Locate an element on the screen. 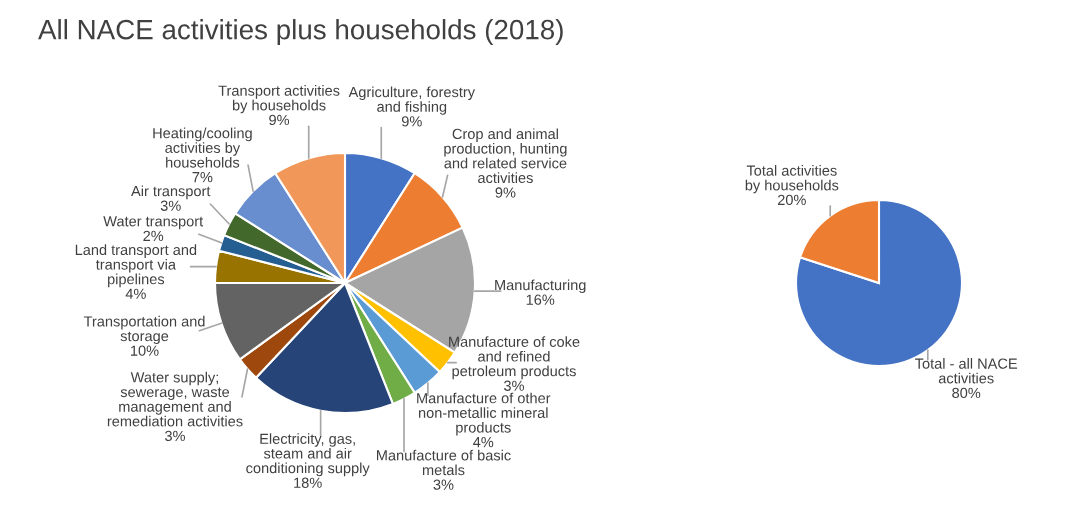  data-label: 16% is located at coordinates (540, 299).